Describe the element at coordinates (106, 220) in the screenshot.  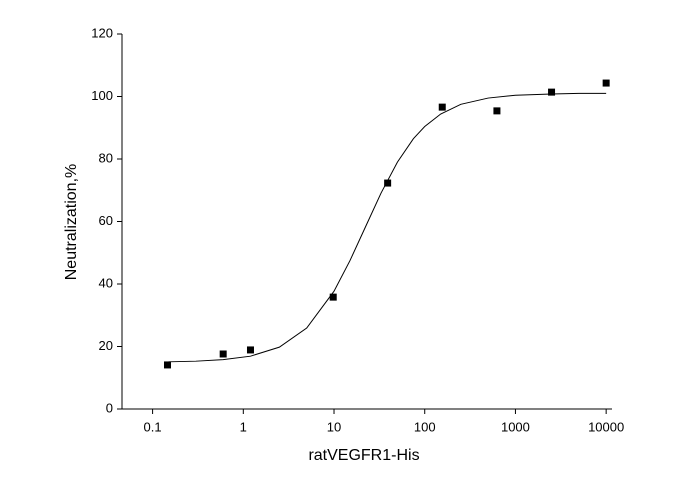
I see `y-tick-label: 60` at that location.